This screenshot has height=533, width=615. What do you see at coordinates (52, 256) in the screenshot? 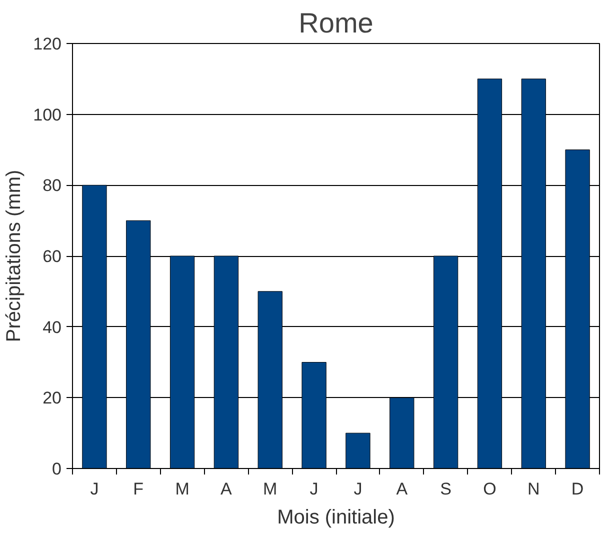
I see `y-tick-label: 60` at bounding box center [52, 256].